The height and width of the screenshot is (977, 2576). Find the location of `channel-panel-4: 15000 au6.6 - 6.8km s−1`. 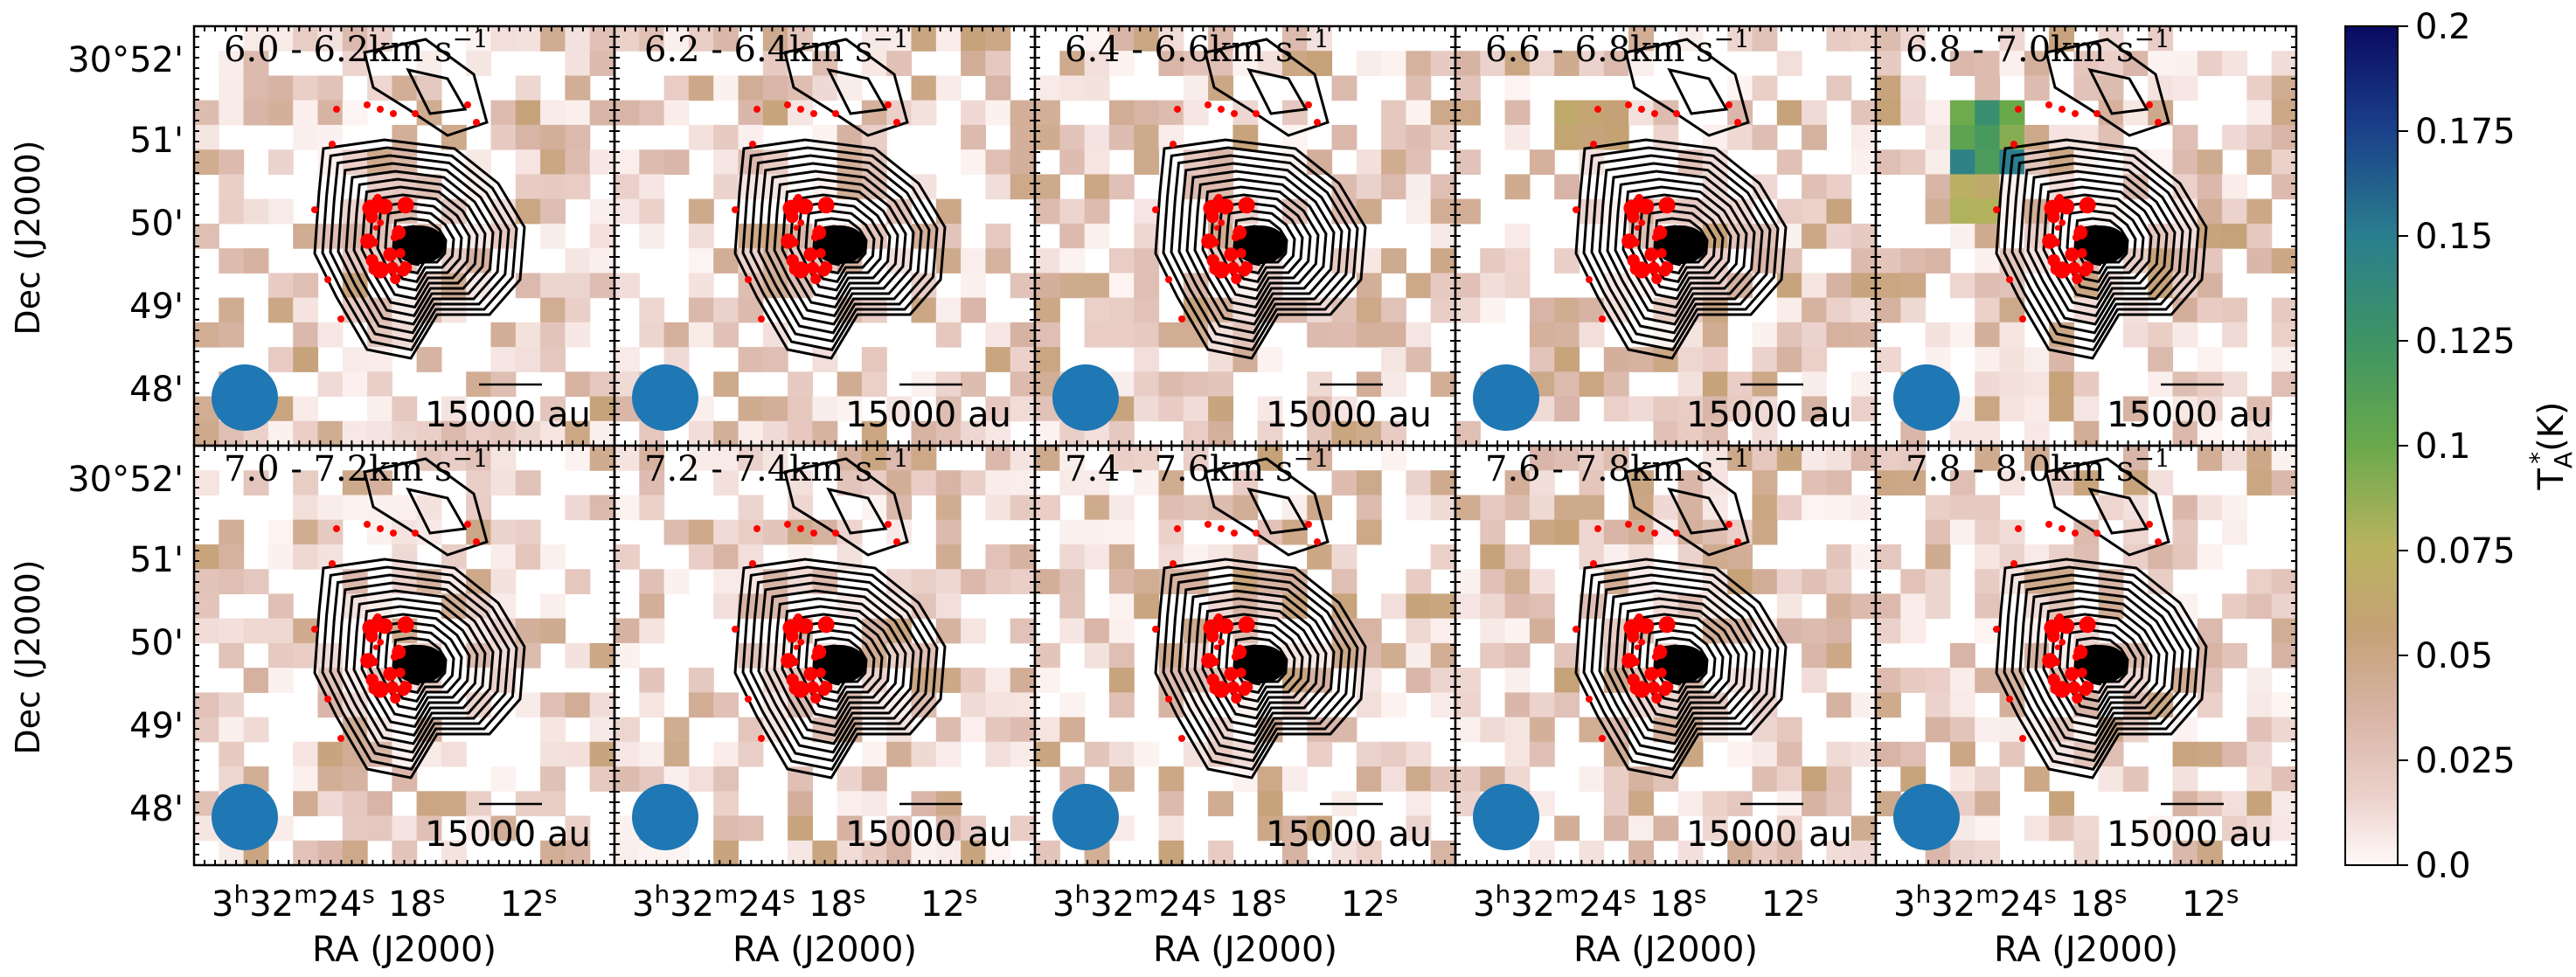

channel-panel-4: 15000 au6.6 - 6.8km s−1 is located at coordinates (1666, 235).